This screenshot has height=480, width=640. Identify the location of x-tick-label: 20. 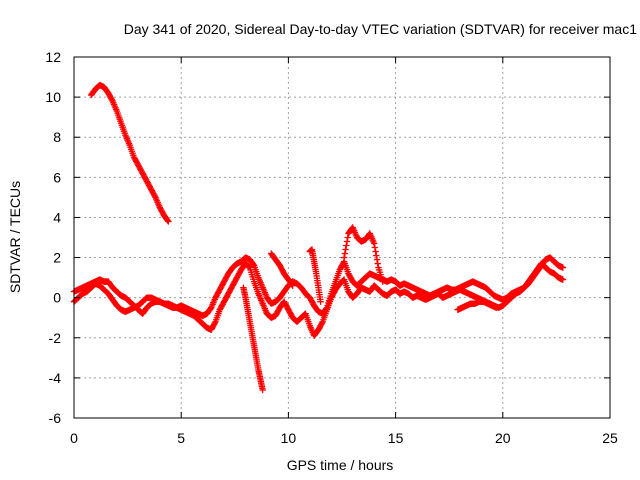
(503, 438).